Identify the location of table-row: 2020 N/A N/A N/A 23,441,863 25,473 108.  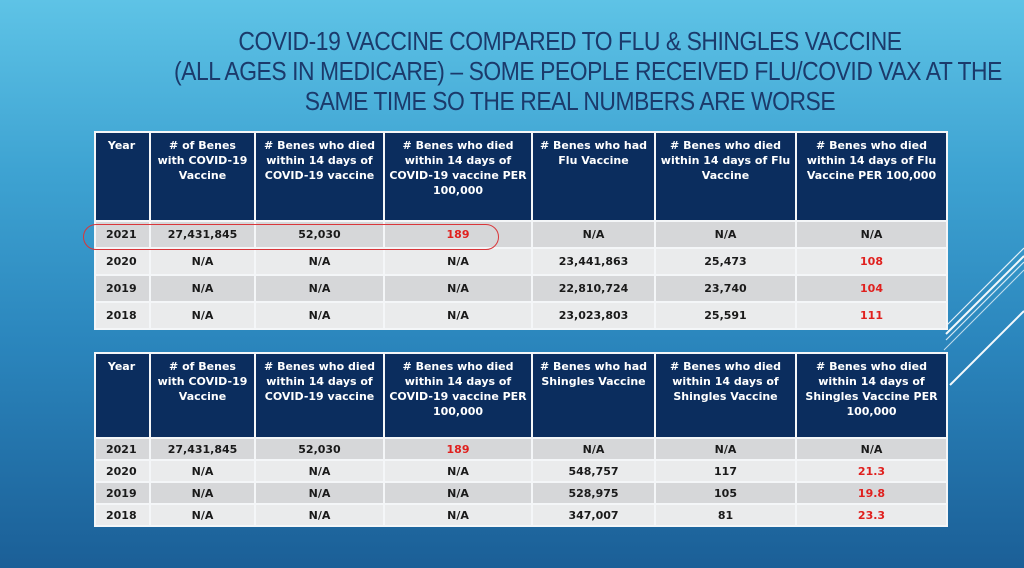
(521, 261).